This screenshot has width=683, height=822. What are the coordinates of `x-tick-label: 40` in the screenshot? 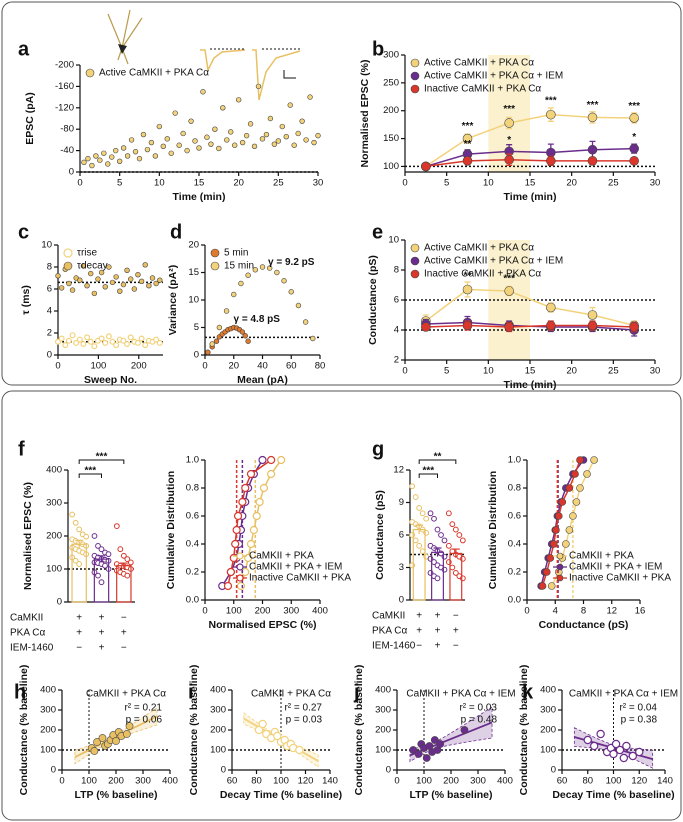 It's located at (262, 366).